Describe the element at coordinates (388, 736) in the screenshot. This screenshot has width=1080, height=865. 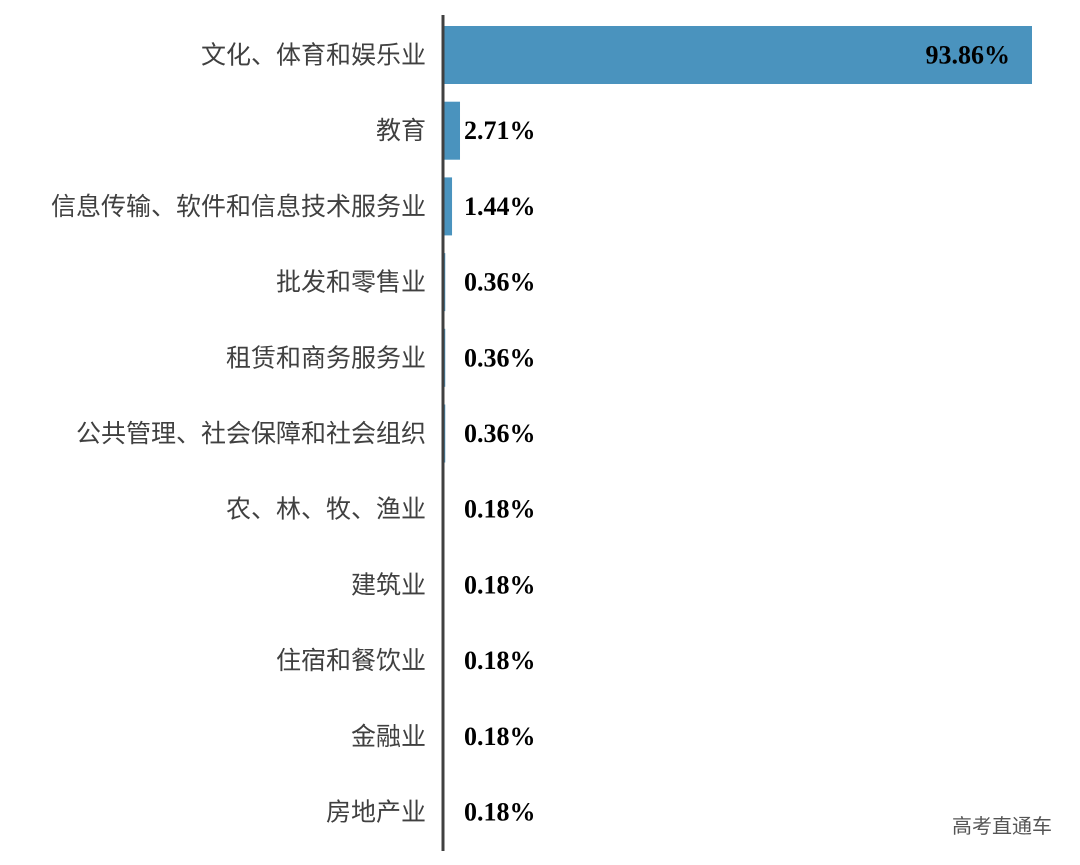
I see `category-label-9: 金融业` at that location.